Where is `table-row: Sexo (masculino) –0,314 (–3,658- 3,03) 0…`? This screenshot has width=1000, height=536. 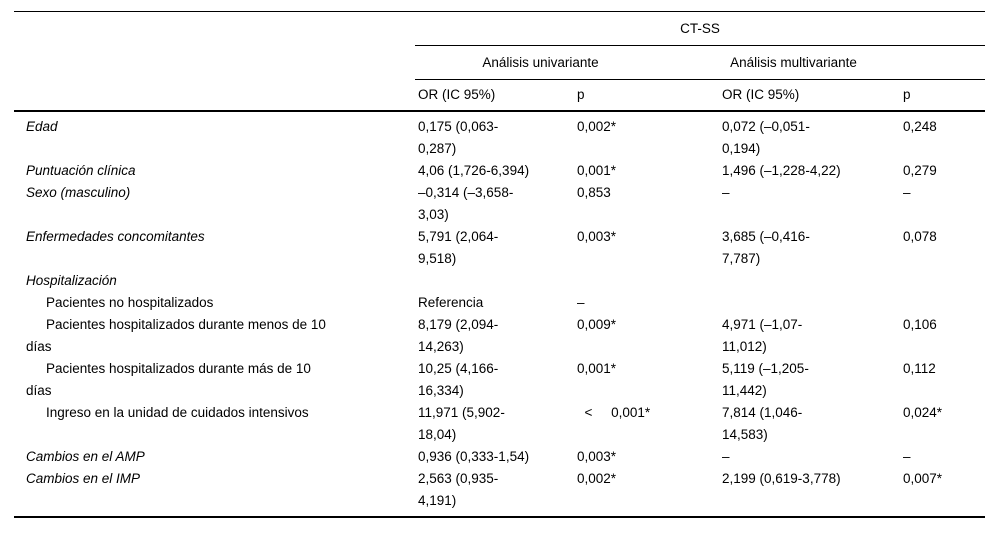
table-row: Sexo (masculino) –0,314 (–3,658- 3,03) 0… is located at coordinates (499, 204).